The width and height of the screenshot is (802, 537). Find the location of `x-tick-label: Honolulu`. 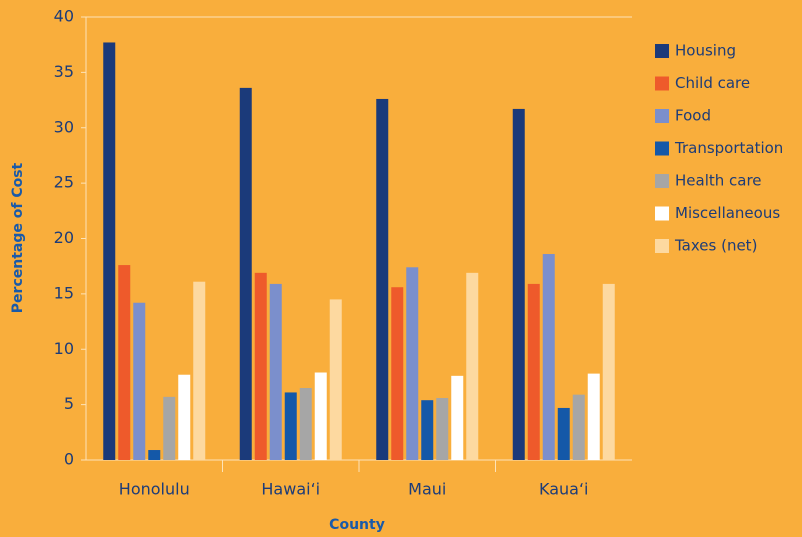

x-tick-label: Honolulu is located at coordinates (154, 489).